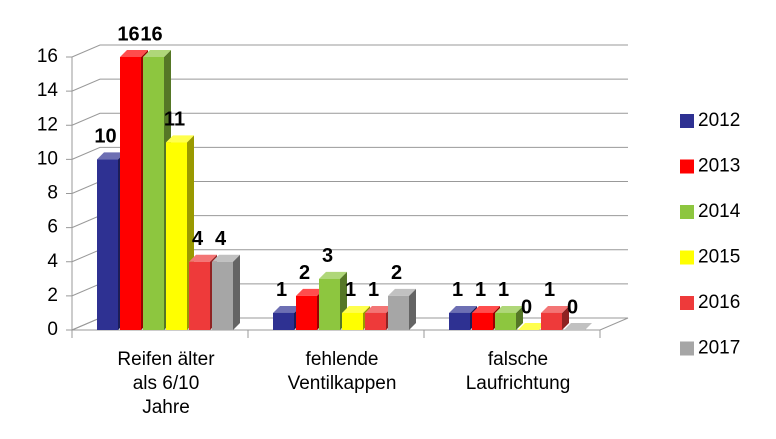  Describe the element at coordinates (52, 193) in the screenshot. I see `y-tick-label: 8` at that location.